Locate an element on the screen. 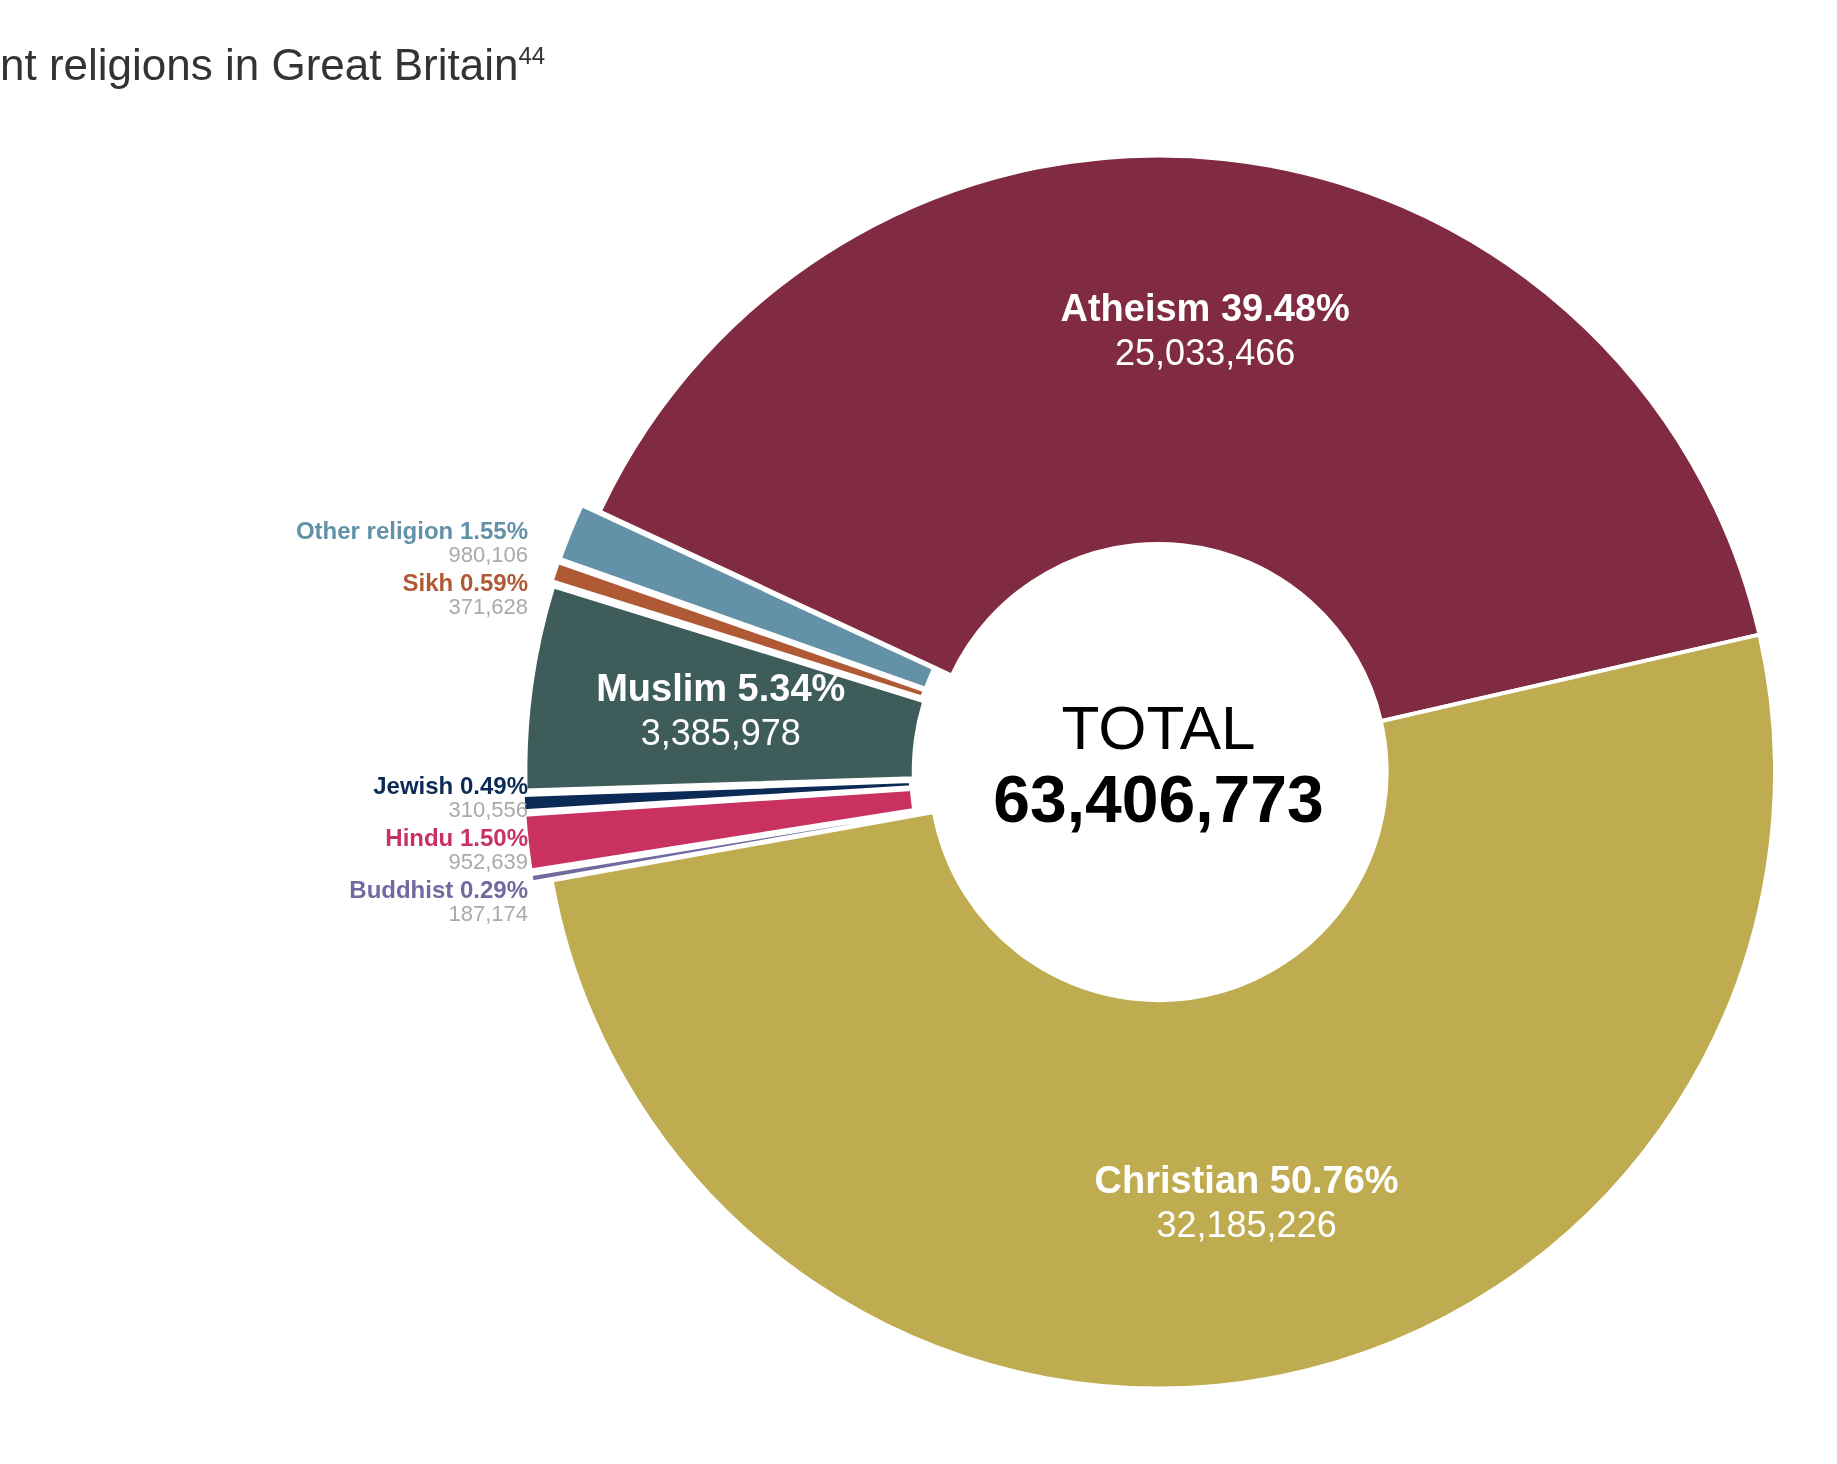 This screenshot has width=1837, height=1464. chart-title: nt religions in Great Britain$^{44}$ is located at coordinates (273, 65).